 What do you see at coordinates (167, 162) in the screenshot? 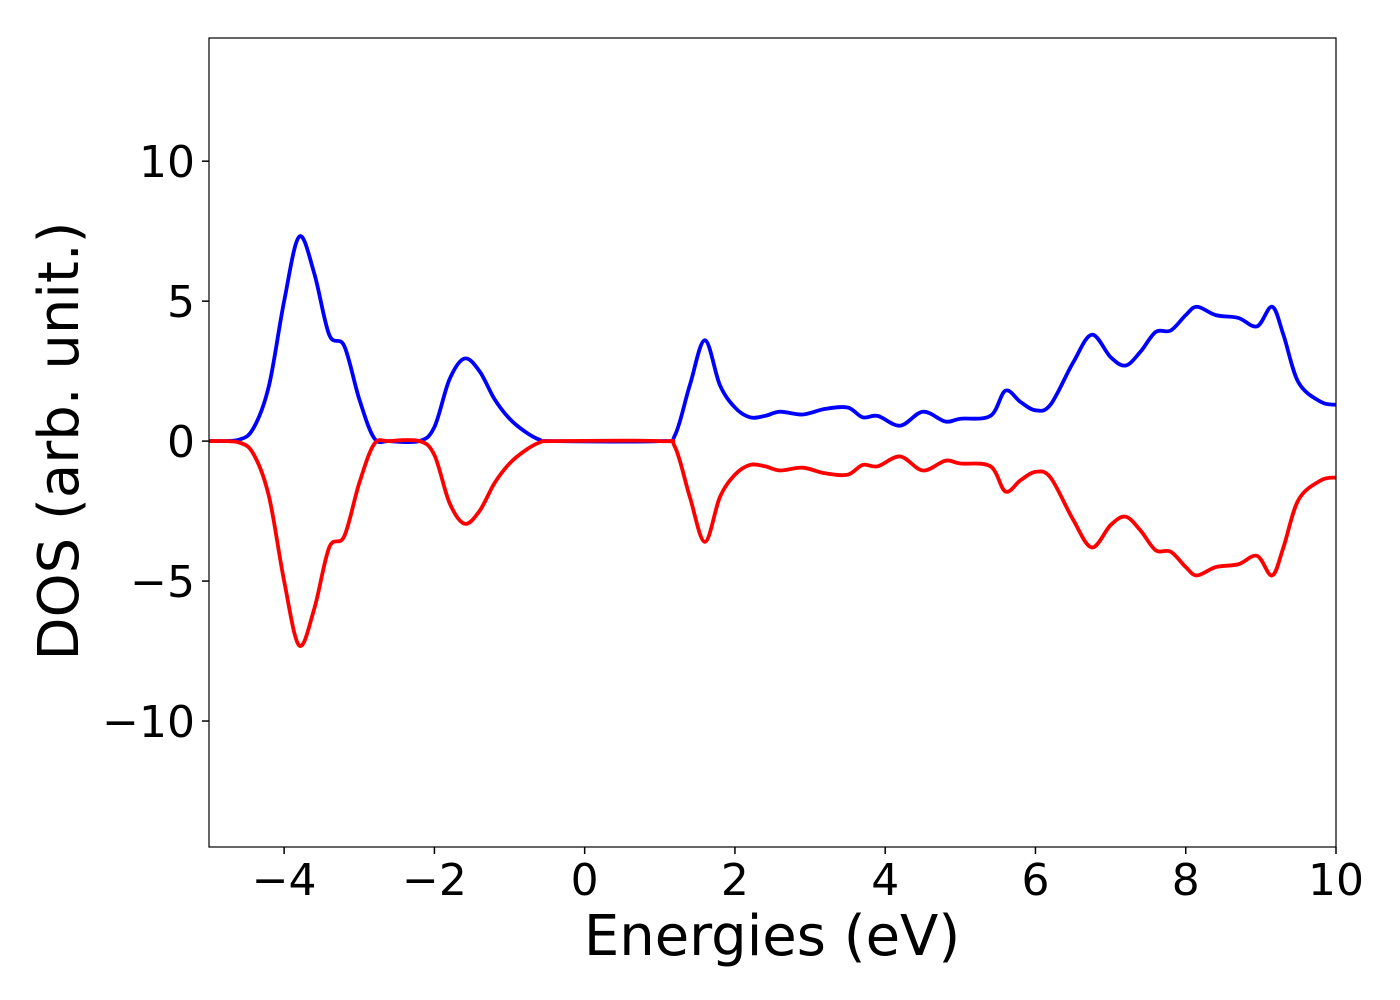
I see `y-tick-label: 10` at bounding box center [167, 162].